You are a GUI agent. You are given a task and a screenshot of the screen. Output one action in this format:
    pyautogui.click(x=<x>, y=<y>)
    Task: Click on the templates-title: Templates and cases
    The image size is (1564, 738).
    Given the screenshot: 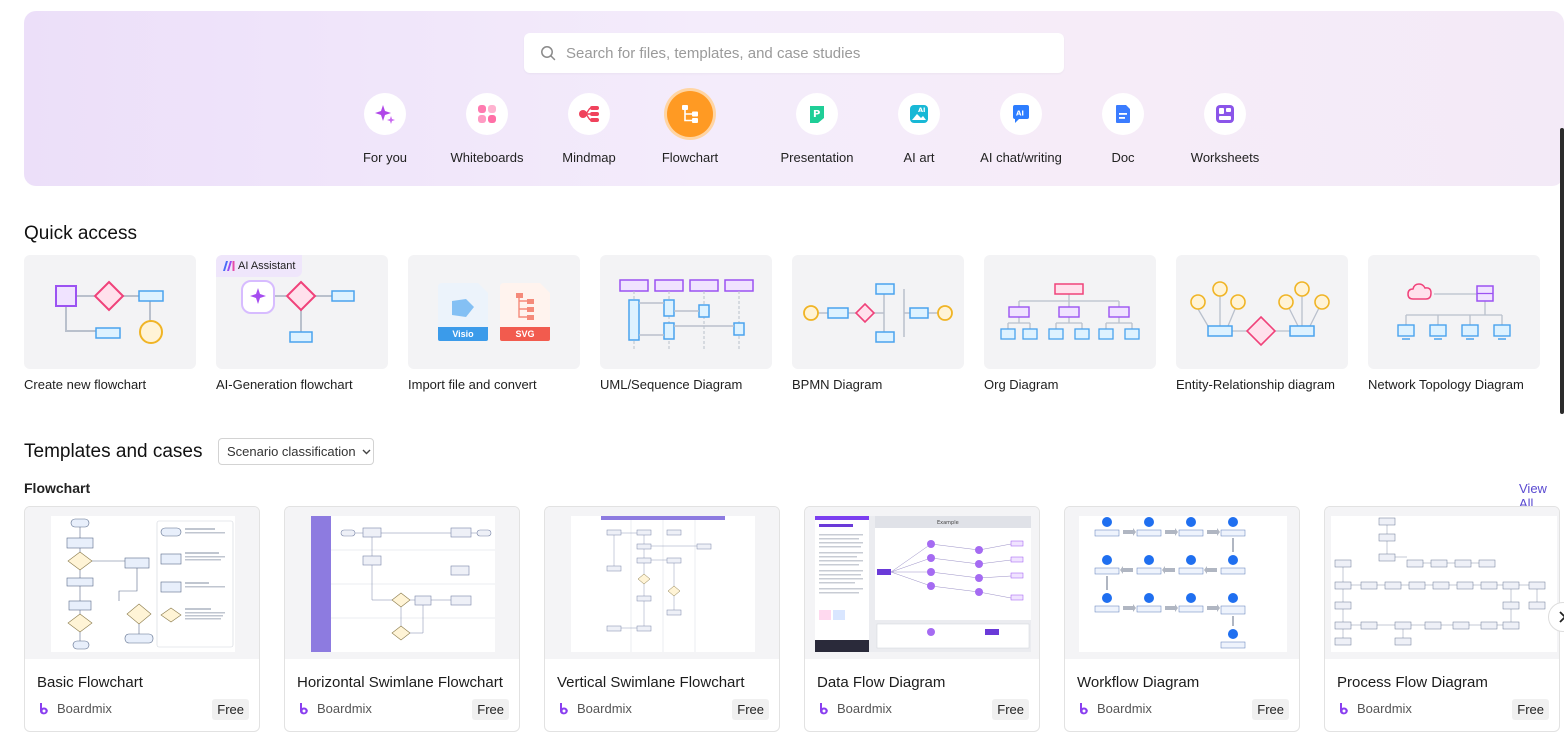 What is the action you would take?
    pyautogui.click(x=113, y=451)
    